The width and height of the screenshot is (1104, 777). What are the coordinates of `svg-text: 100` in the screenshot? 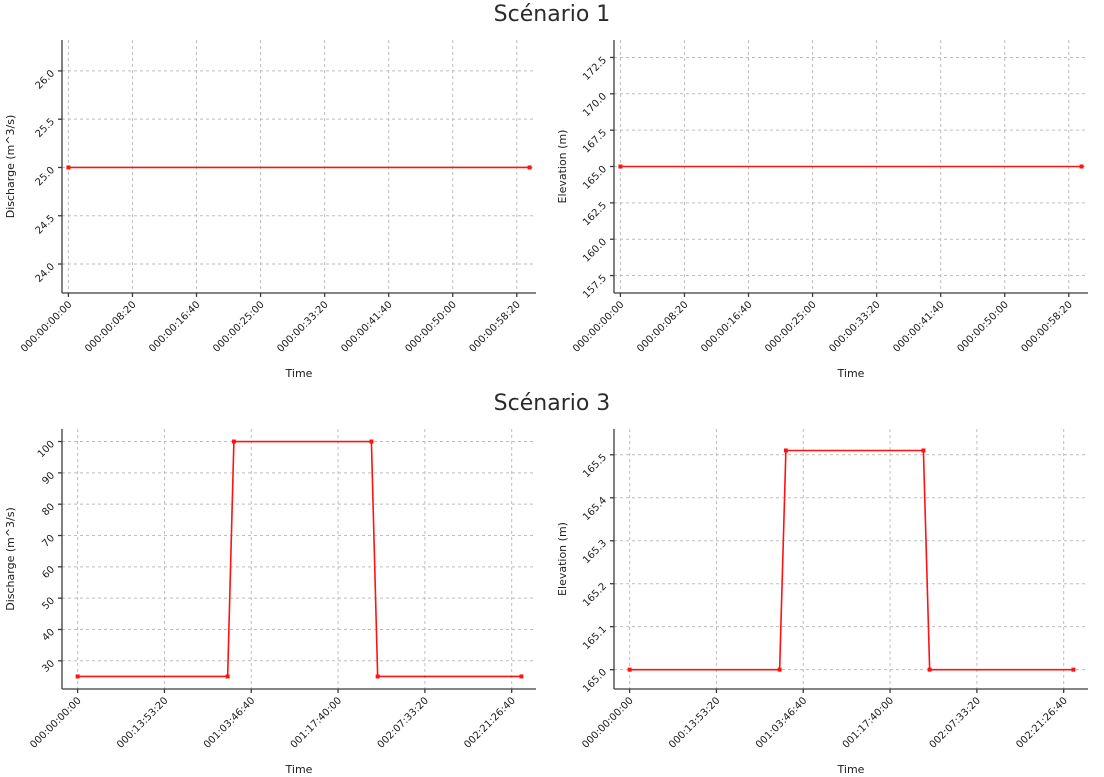 It's located at (46, 449).